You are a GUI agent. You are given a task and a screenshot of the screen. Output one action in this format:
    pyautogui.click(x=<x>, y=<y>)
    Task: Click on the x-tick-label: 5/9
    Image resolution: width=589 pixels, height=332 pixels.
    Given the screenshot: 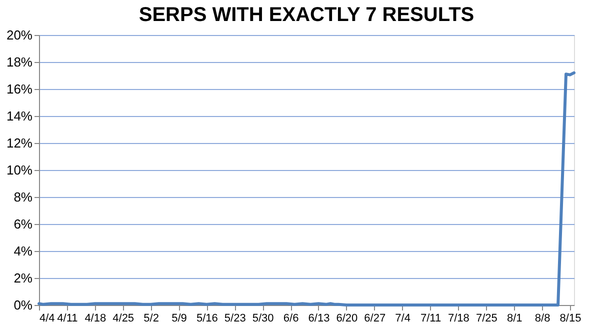 What is the action you would take?
    pyautogui.click(x=179, y=318)
    